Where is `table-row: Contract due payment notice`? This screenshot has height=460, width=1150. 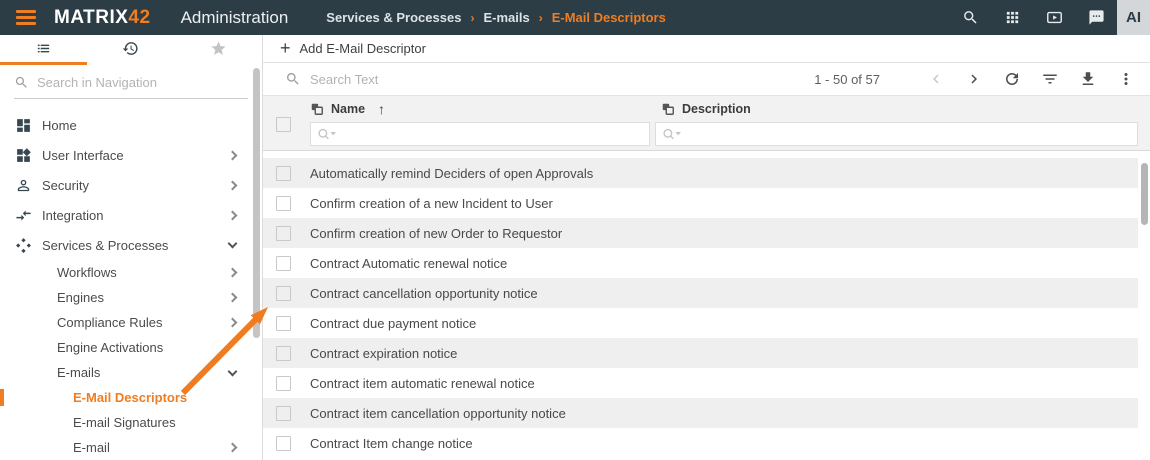 table-row: Contract due payment notice is located at coordinates (700, 323).